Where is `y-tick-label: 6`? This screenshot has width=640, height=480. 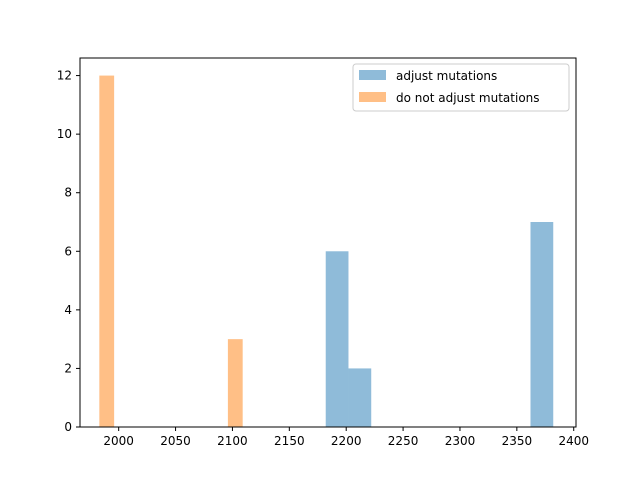 y-tick-label: 6 is located at coordinates (68, 251).